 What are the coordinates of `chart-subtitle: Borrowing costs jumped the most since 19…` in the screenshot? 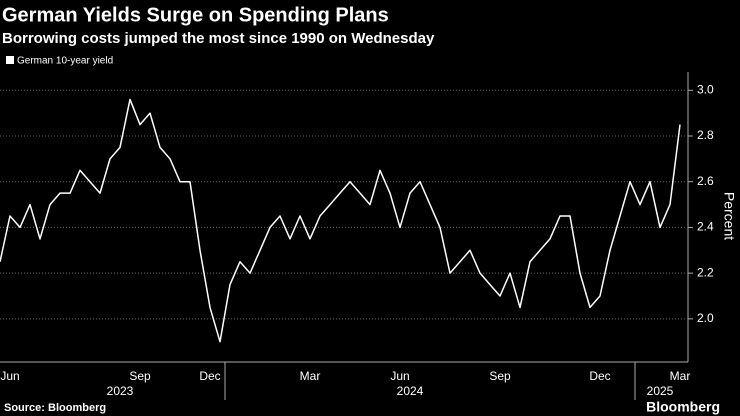 It's located at (218, 38).